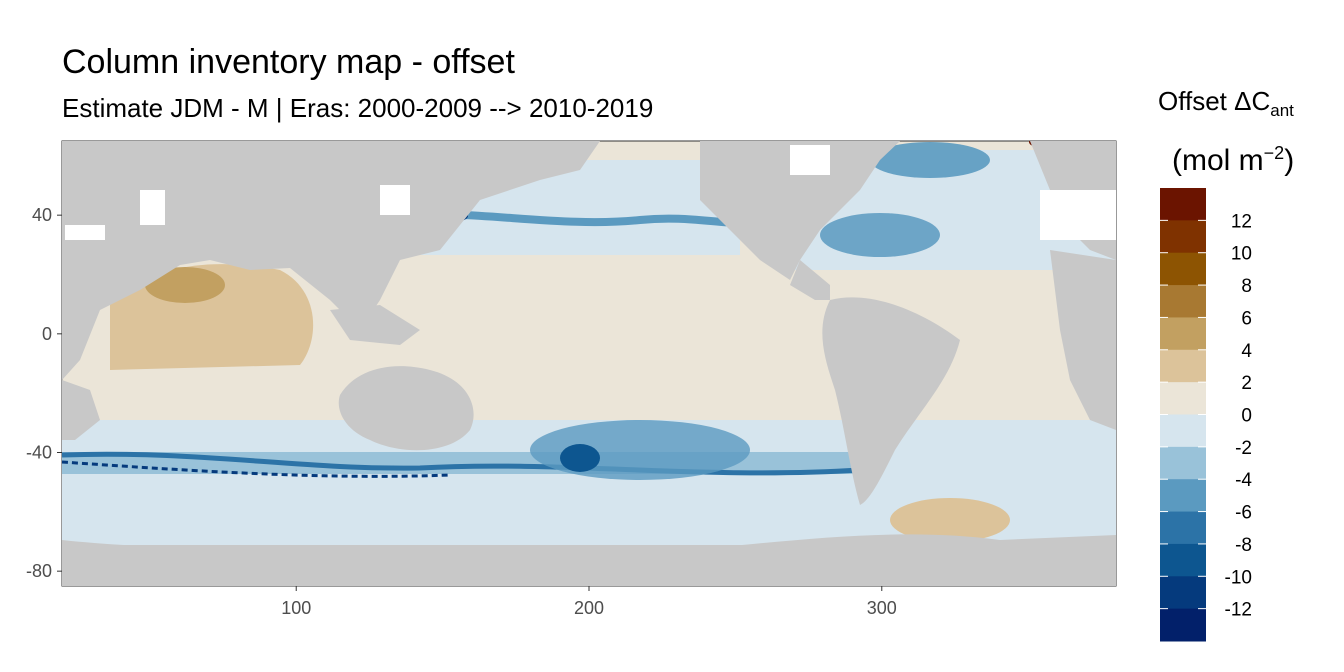 The width and height of the screenshot is (1344, 672). What do you see at coordinates (39, 571) in the screenshot?
I see `y-tick-label: -80` at bounding box center [39, 571].